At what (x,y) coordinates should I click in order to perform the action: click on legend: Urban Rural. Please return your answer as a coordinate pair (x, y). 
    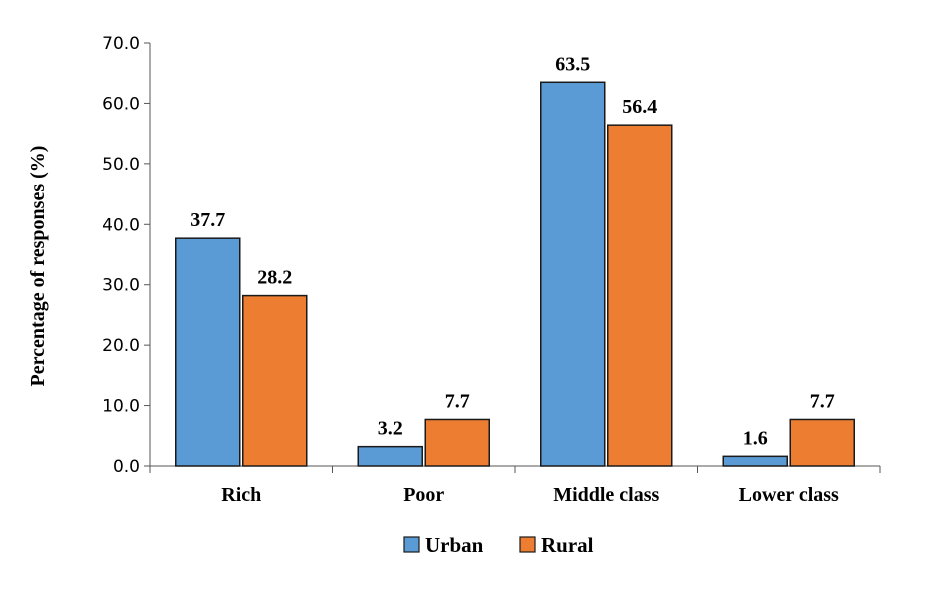
    Looking at the image, I should click on (498, 545).